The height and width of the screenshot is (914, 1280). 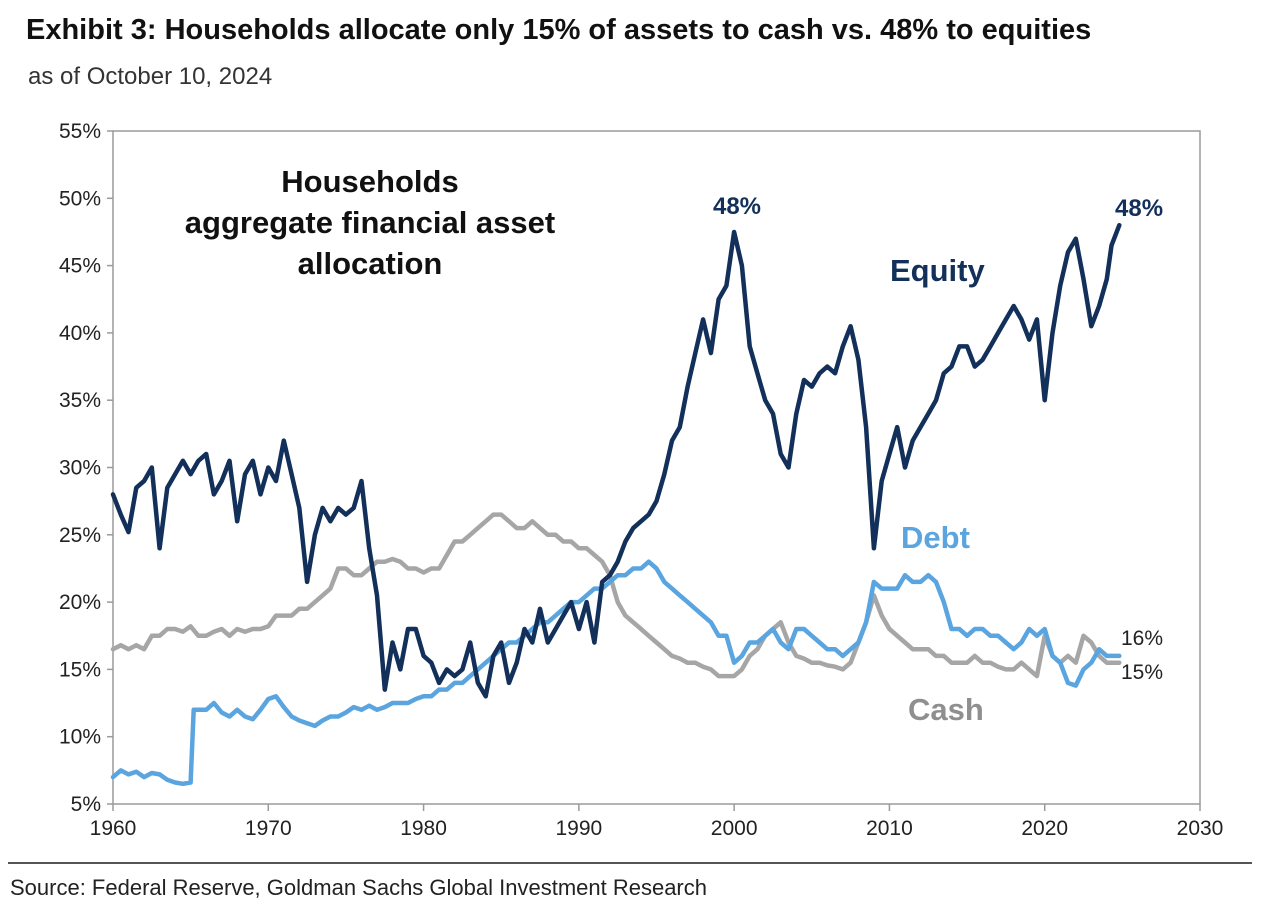 What do you see at coordinates (80, 602) in the screenshot?
I see `y-tick-label: 20%` at bounding box center [80, 602].